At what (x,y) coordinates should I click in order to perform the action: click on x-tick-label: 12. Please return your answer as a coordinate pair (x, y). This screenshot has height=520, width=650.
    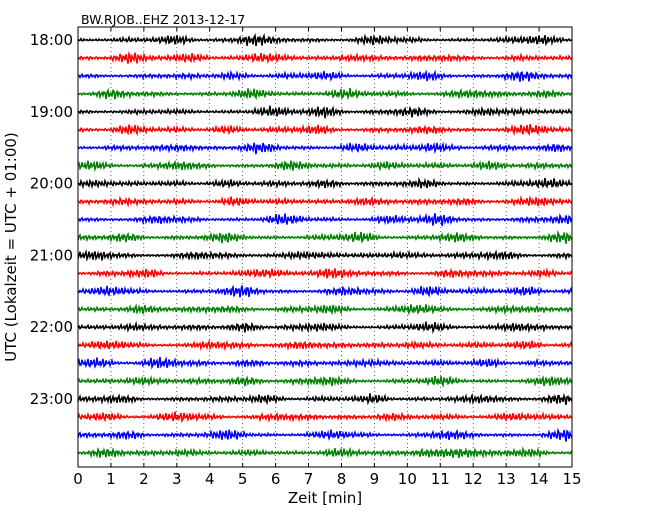
    Looking at the image, I should click on (473, 479).